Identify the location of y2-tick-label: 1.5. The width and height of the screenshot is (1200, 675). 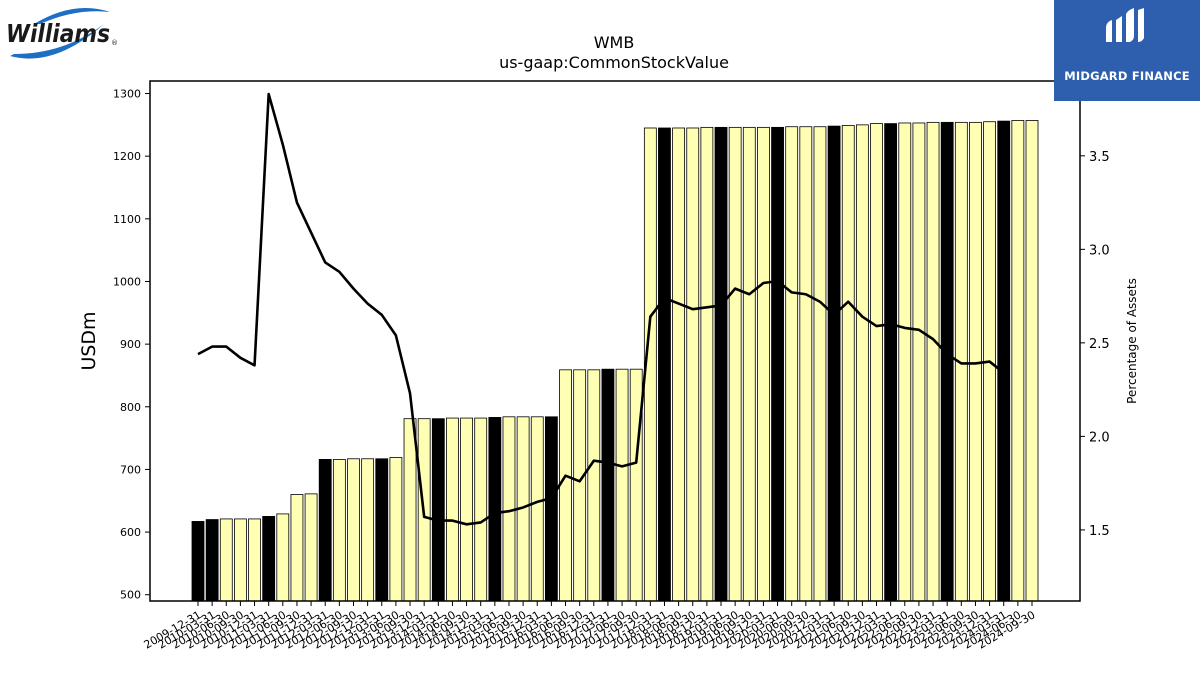
(1099, 531).